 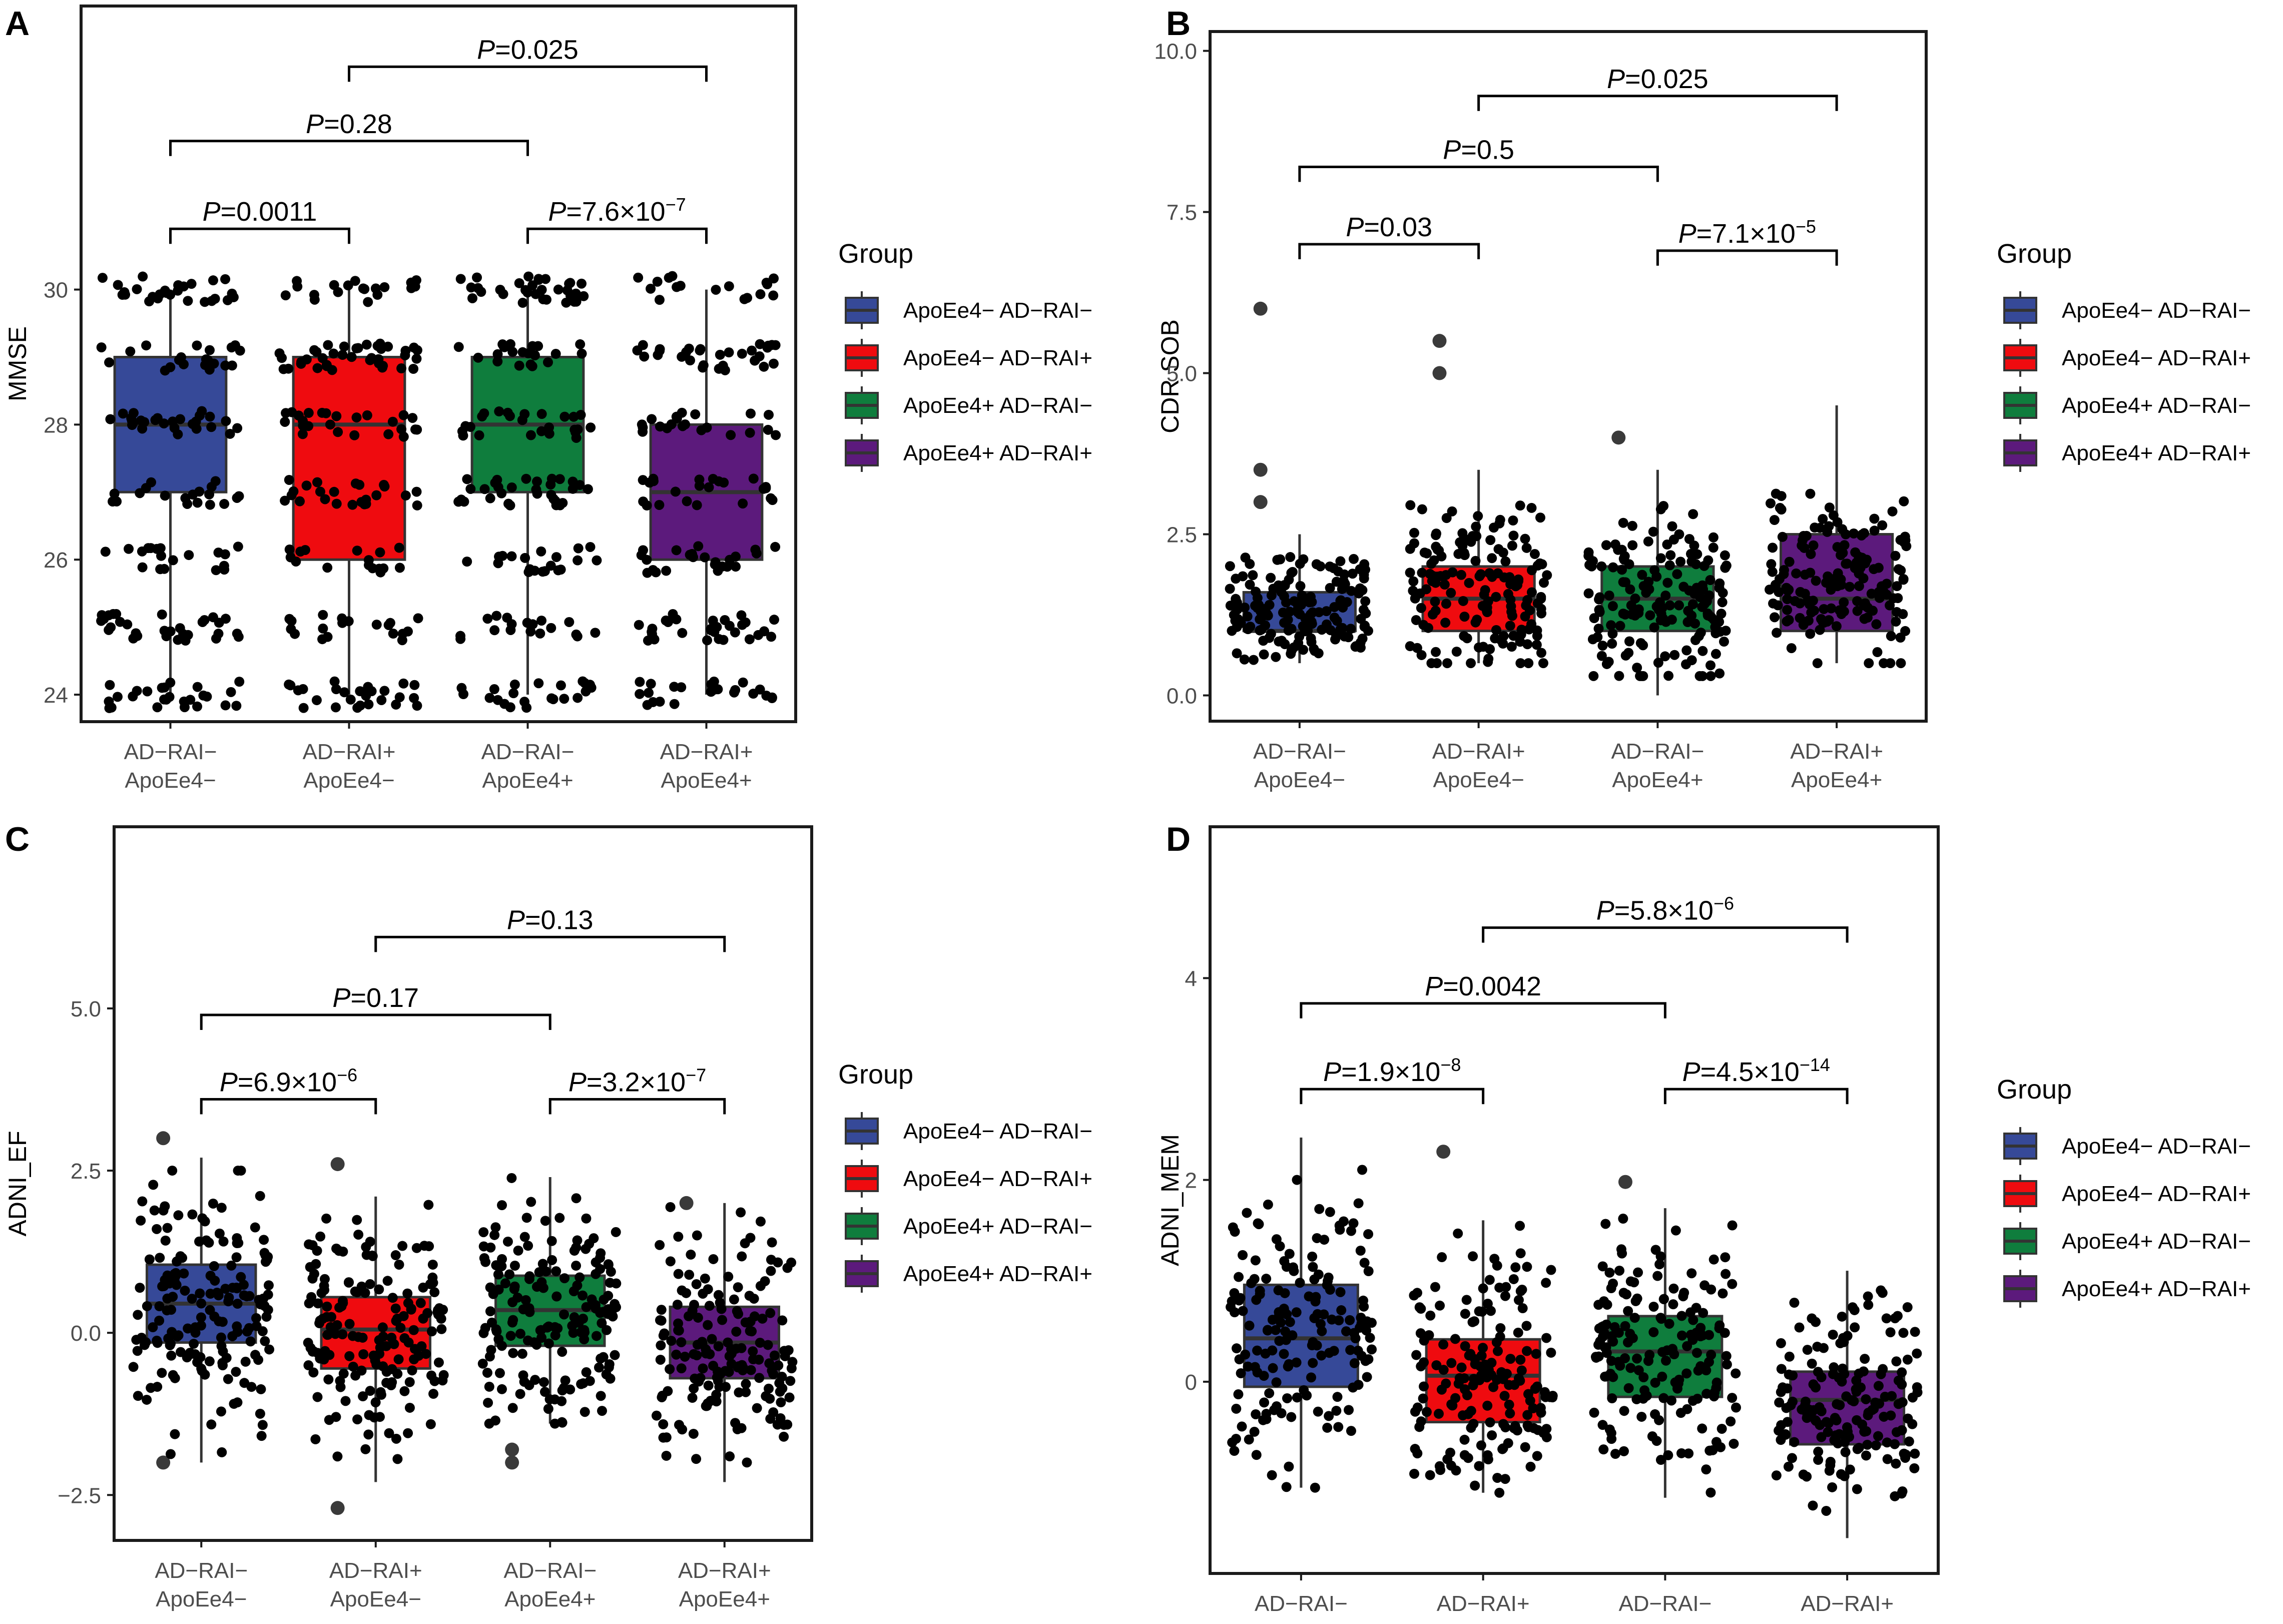 I want to click on y-tick-label: 4, so click(x=1191, y=978).